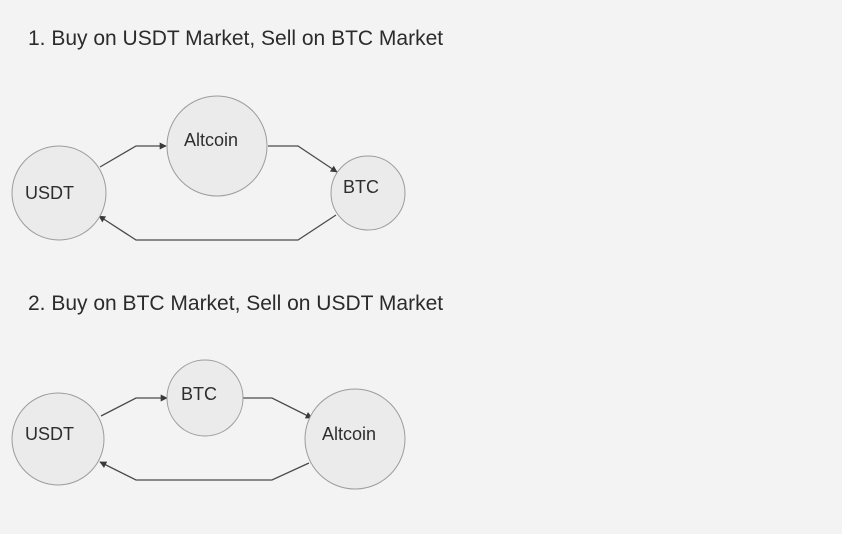  Describe the element at coordinates (133, 155) in the screenshot. I see `edge-usdt-to-altcoin` at that location.